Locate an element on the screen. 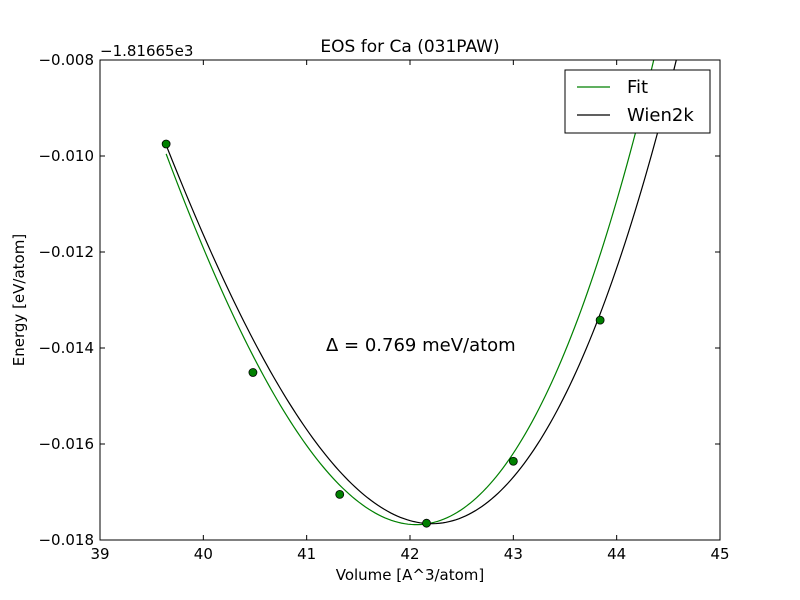 Image resolution: width=800 pixels, height=600 pixels. chart-title: EOS for Ca (031PAW) is located at coordinates (409, 47).